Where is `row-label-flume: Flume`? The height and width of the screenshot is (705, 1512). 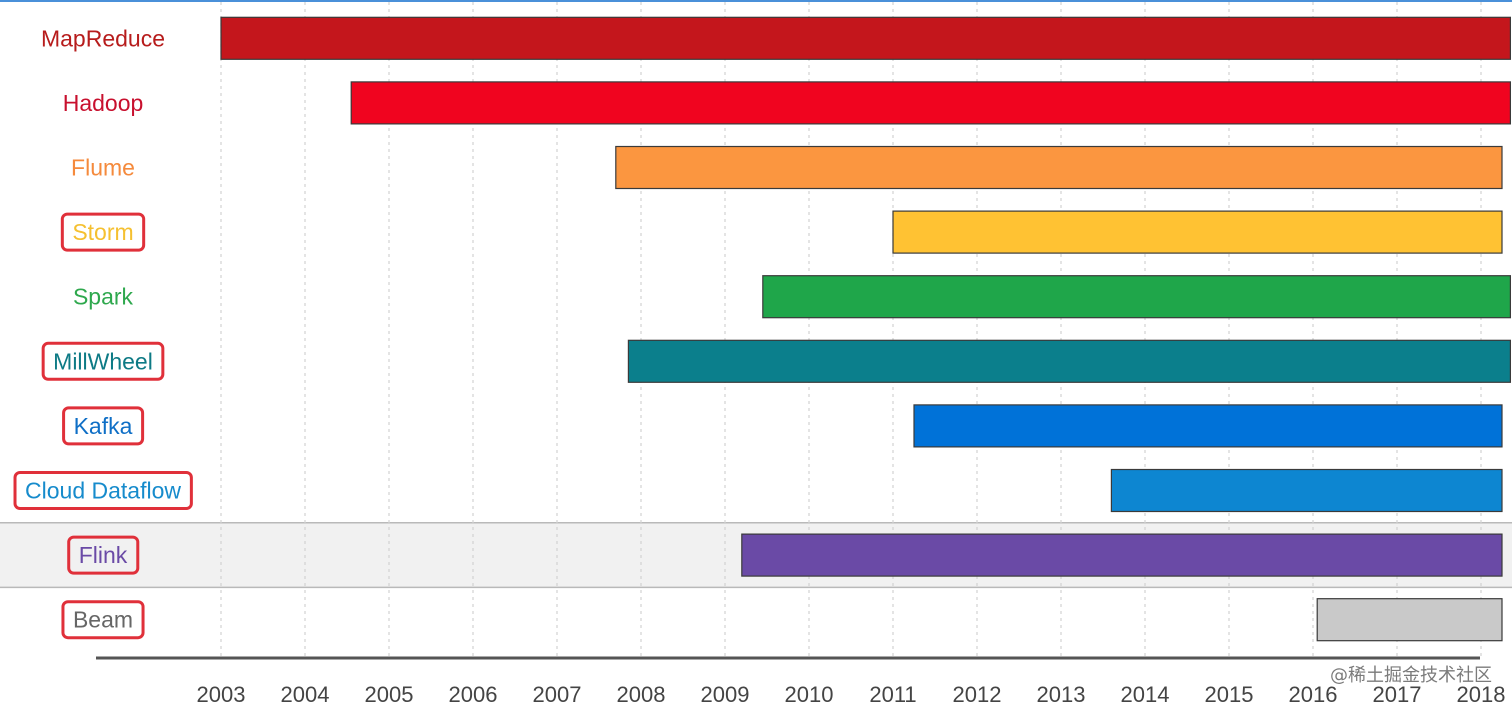 row-label-flume: Flume is located at coordinates (103, 168).